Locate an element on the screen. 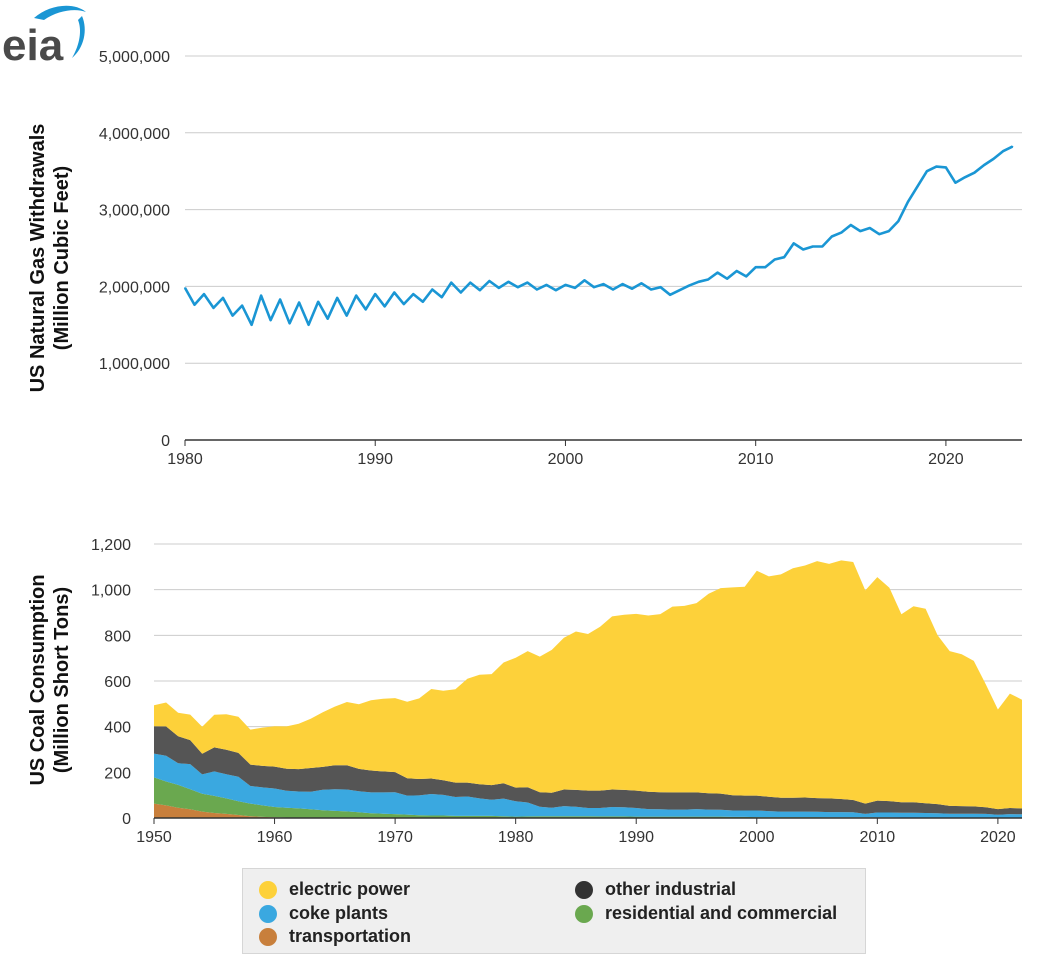 Image resolution: width=1050 pixels, height=970 pixels. gas-withdrawals-line is located at coordinates (598, 236).